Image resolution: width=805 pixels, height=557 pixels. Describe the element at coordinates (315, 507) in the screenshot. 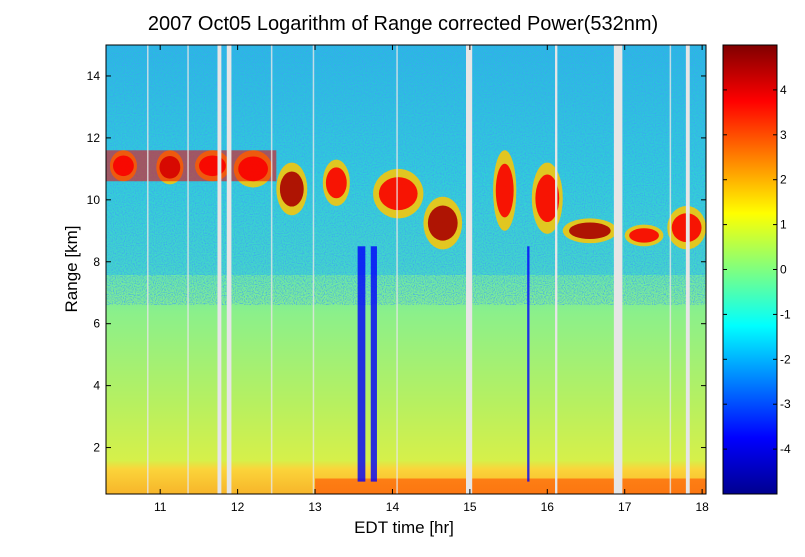

I see `x-tick-label: 13` at that location.